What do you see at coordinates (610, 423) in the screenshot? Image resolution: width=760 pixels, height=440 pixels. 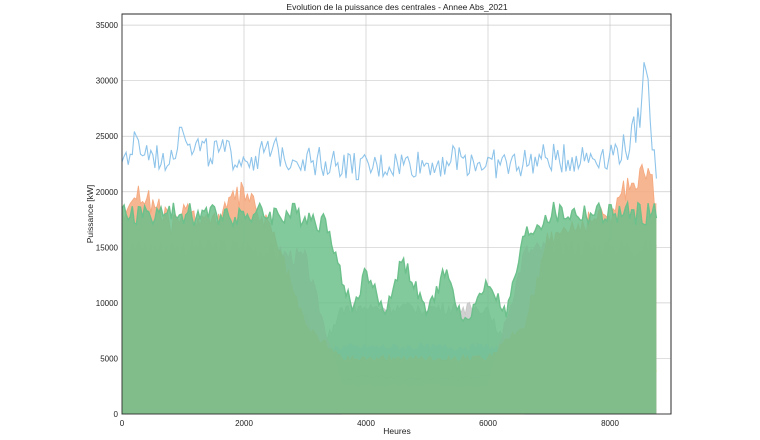 I see `x-tick-label-4: 8000` at bounding box center [610, 423].